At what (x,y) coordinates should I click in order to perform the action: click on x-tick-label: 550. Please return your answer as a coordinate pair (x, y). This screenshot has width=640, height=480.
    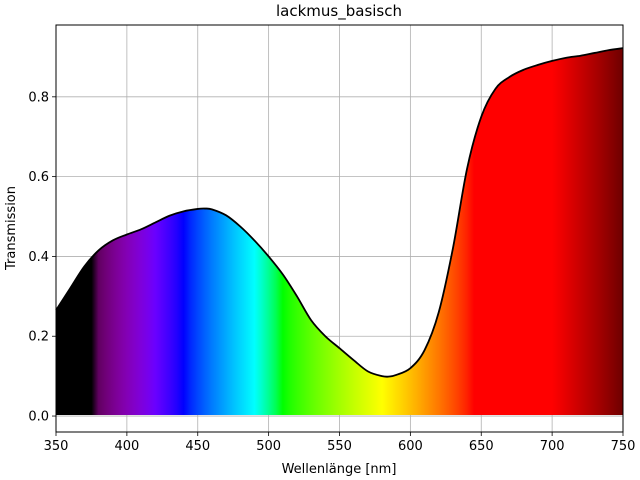
    Looking at the image, I should click on (339, 446).